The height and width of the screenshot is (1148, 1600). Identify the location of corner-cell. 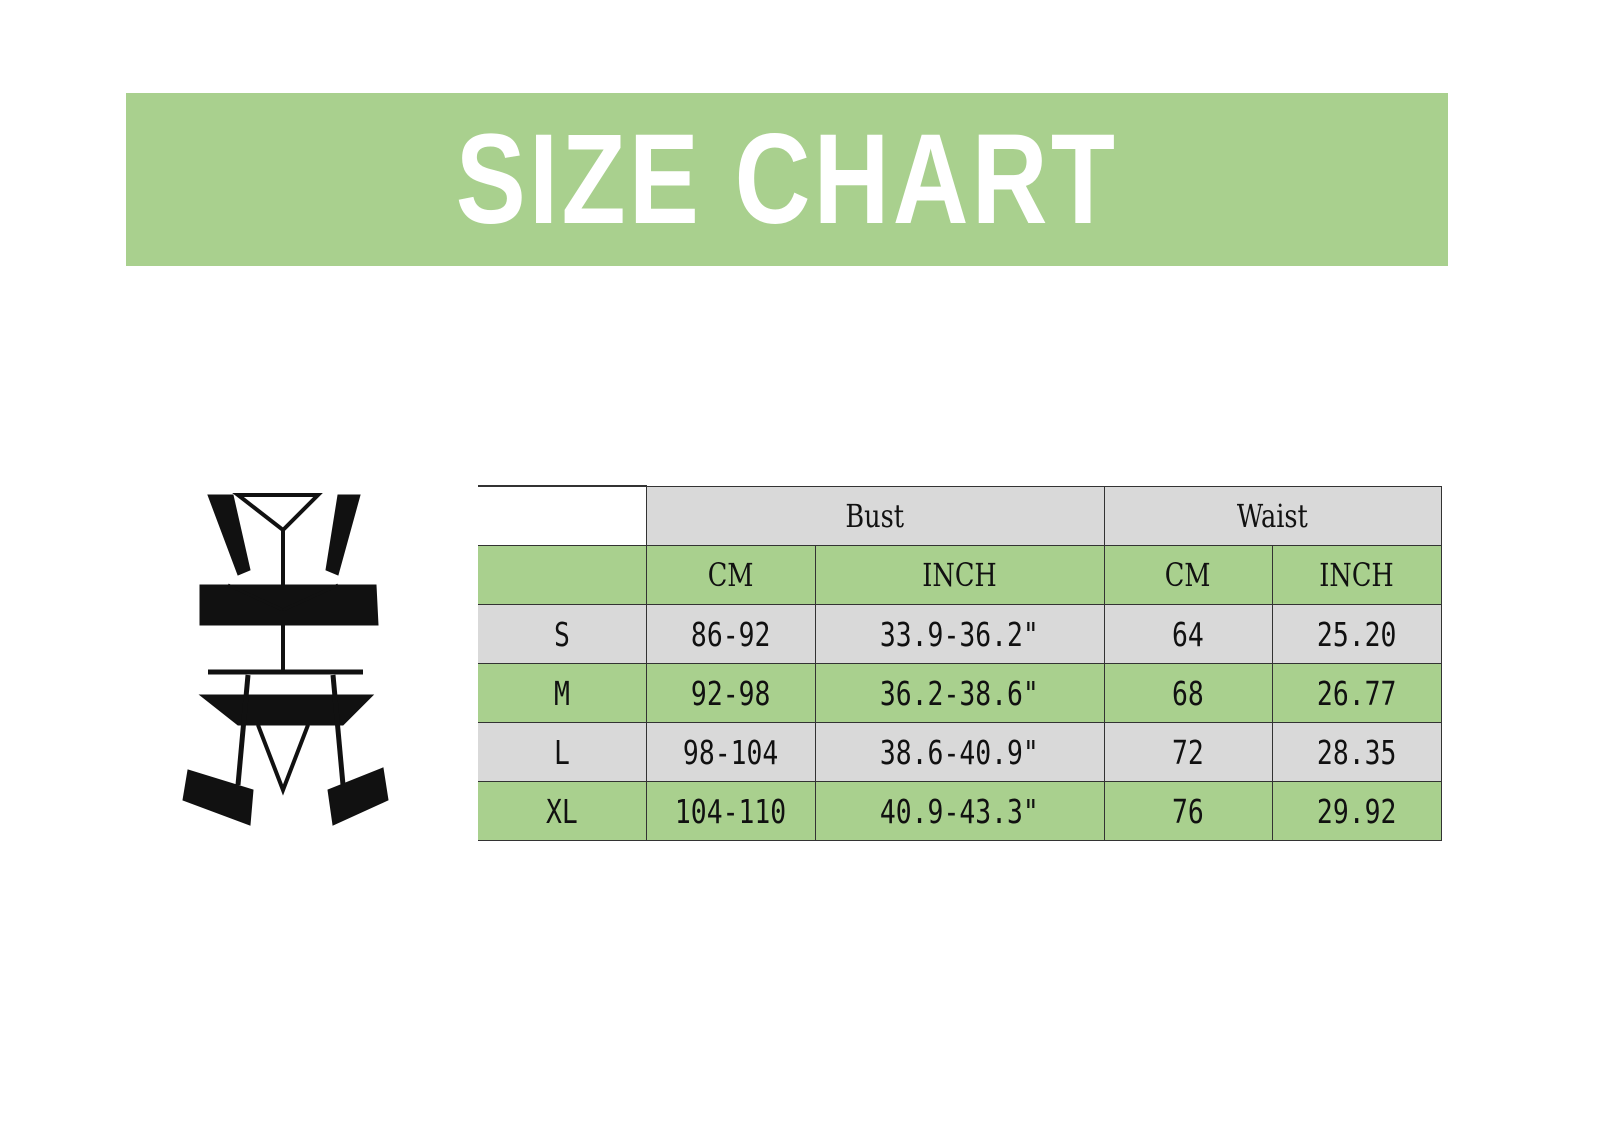
(562, 515).